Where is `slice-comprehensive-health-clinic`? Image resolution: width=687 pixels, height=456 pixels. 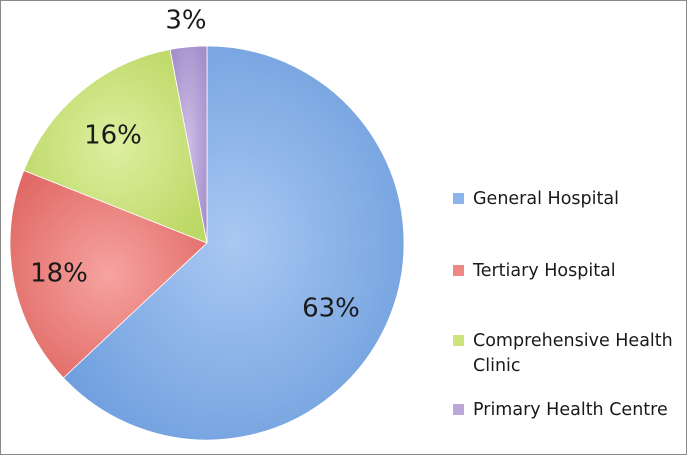 slice-comprehensive-health-clinic is located at coordinates (115, 146).